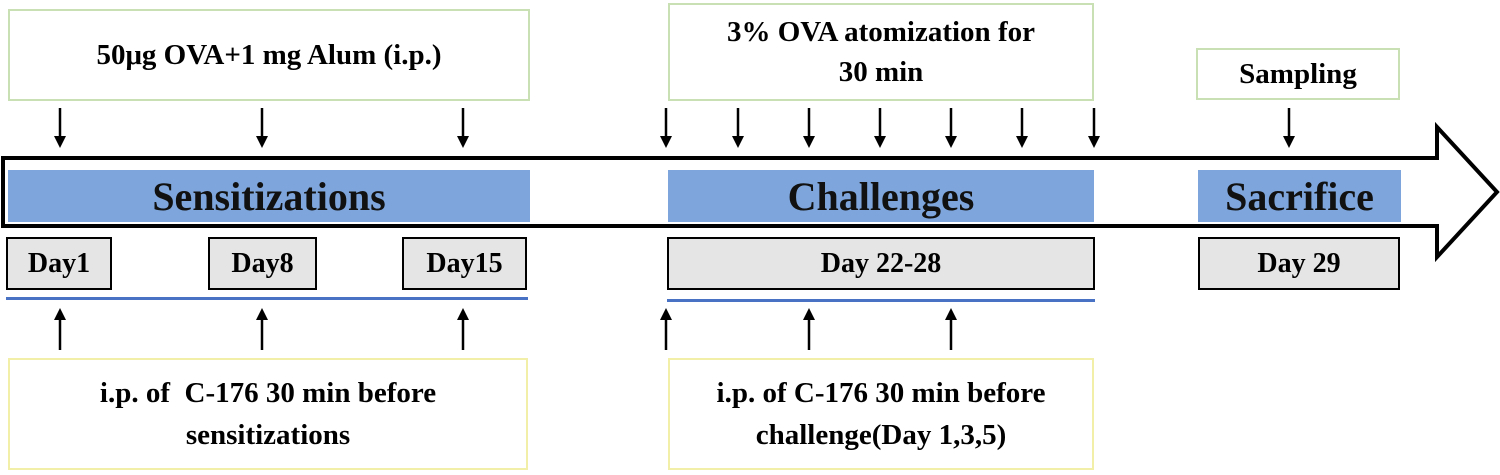  I want to click on challenge-rule, so click(881, 300).